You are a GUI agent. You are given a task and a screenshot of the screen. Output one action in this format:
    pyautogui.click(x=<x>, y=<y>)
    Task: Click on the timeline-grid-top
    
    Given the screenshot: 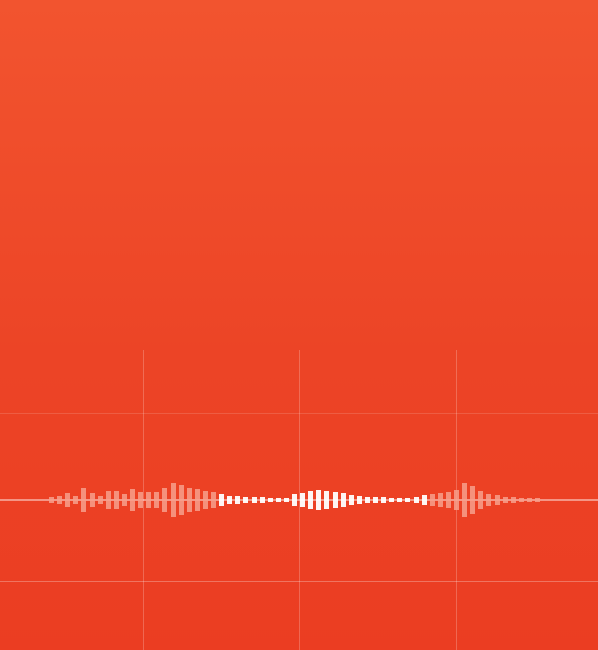 What is the action you would take?
    pyautogui.click(x=299, y=413)
    